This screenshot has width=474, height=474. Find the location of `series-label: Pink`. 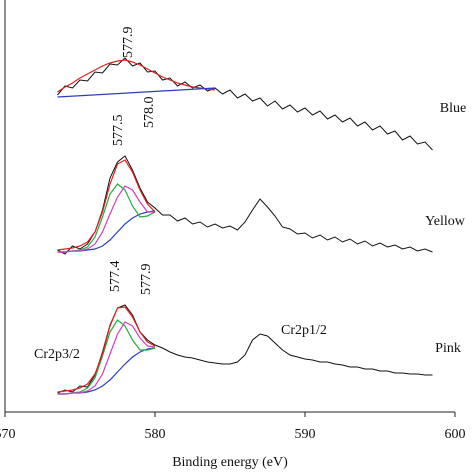

series-label: Pink is located at coordinates (448, 348).